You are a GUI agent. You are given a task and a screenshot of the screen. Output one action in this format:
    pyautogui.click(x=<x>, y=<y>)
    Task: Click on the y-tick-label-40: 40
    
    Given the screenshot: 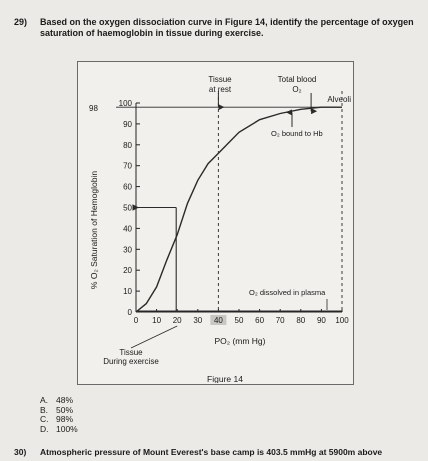 What is the action you would take?
    pyautogui.click(x=127, y=228)
    